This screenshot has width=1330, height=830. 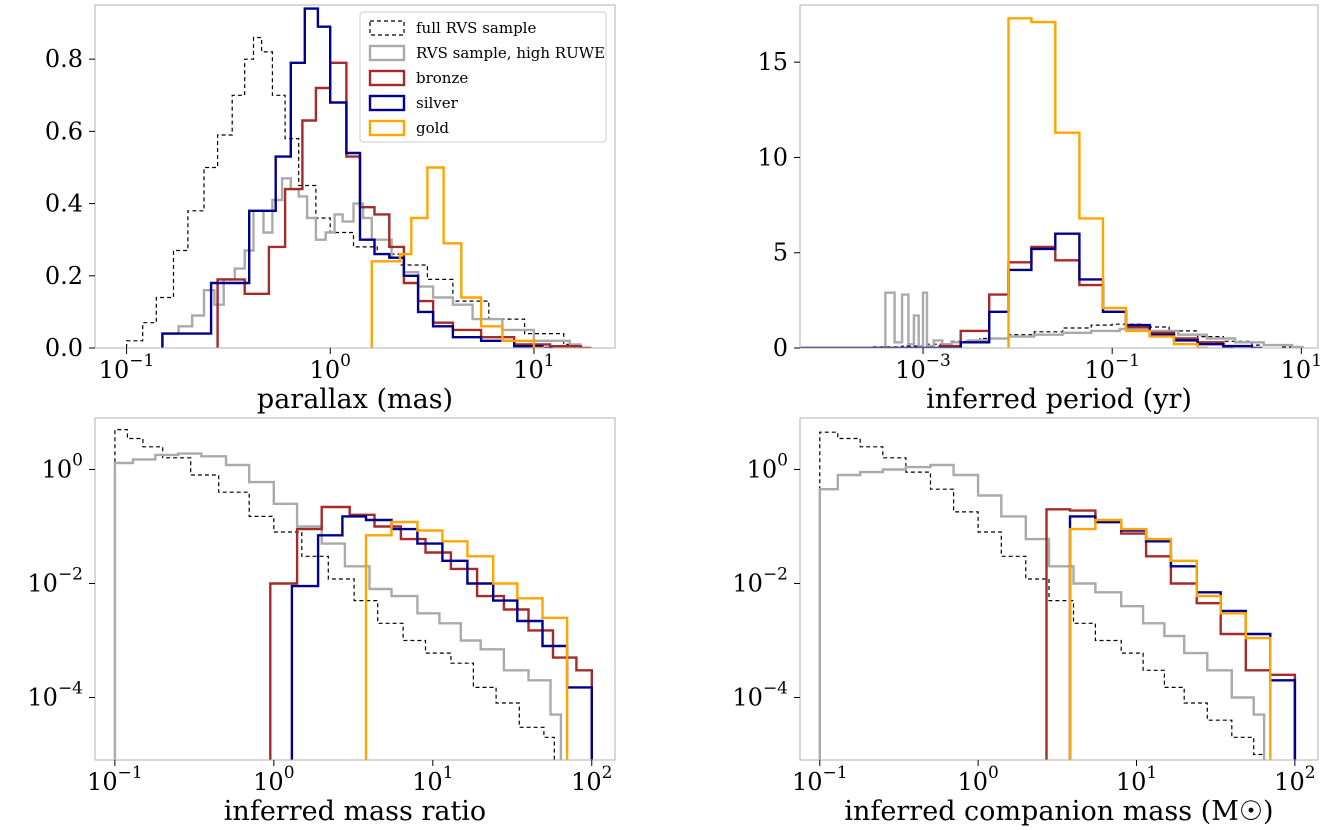 What do you see at coordinates (442, 78) in the screenshot?
I see `legend-label: bronze` at bounding box center [442, 78].